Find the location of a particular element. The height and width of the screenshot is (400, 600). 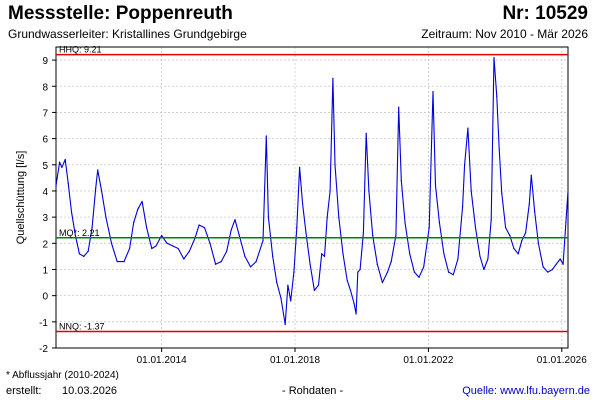

y-tick-label: 1 is located at coordinates (45, 270).